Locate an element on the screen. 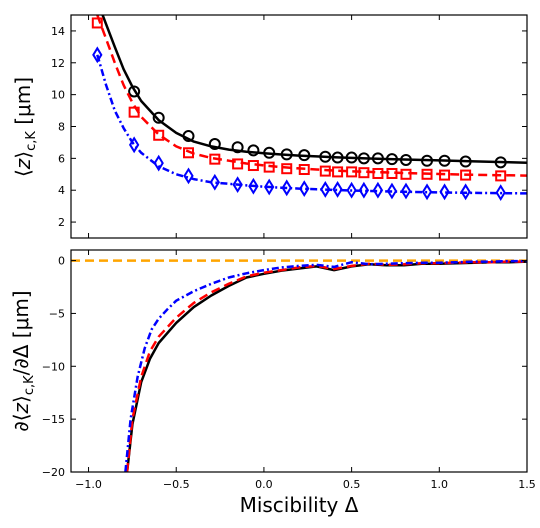  x-tick-label: 1.5 is located at coordinates (527, 484).